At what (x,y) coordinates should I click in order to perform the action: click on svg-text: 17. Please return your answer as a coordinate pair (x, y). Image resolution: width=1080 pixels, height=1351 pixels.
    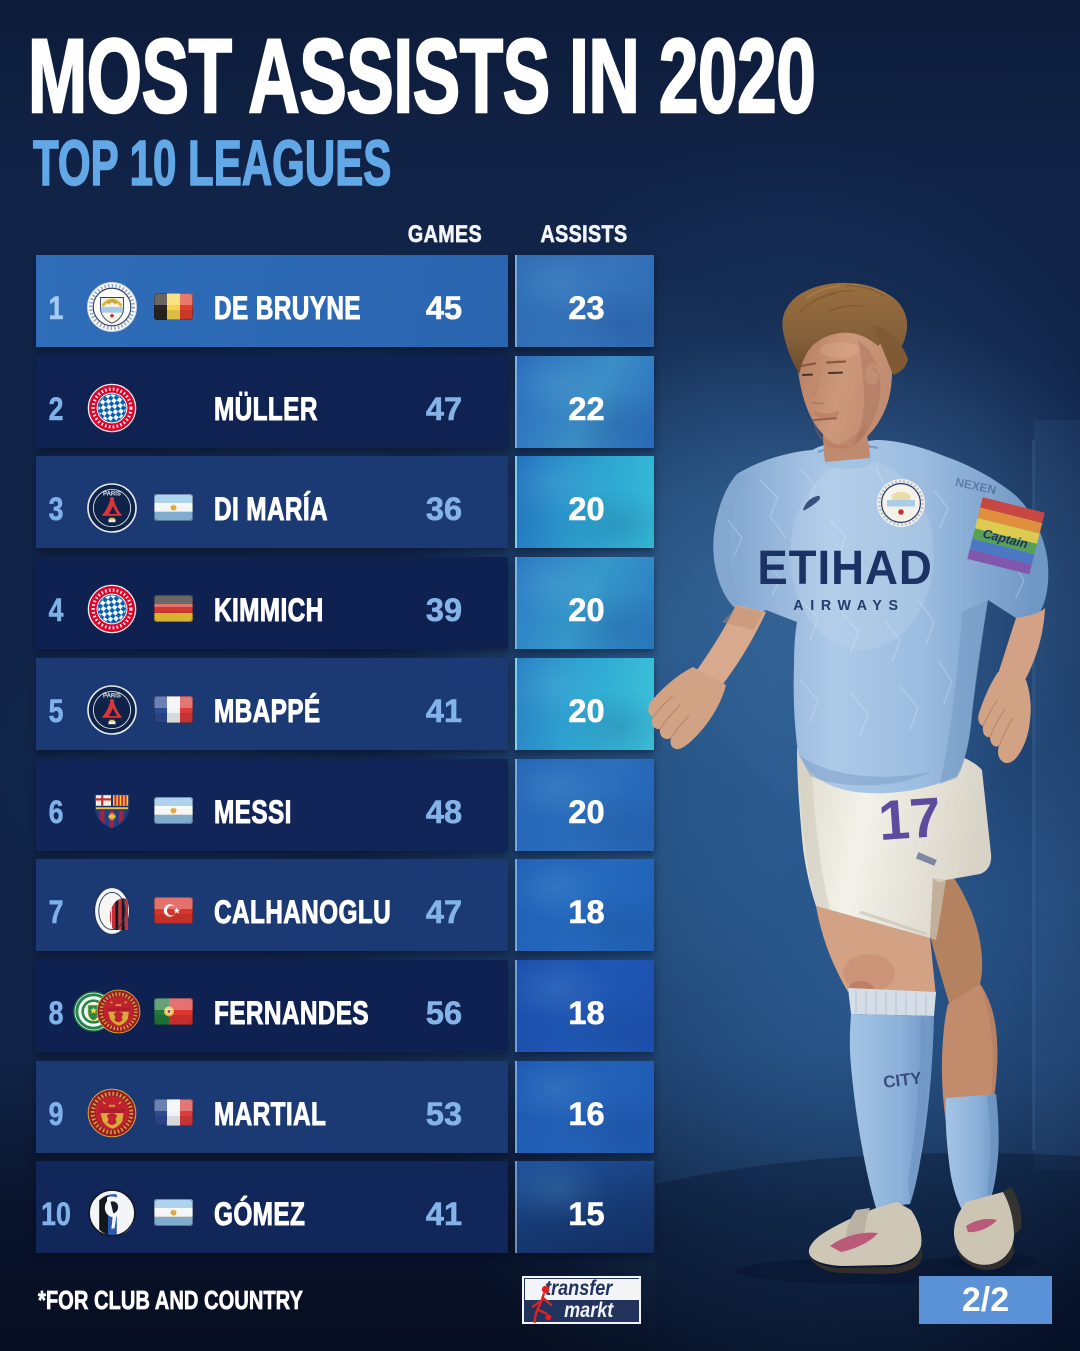
    Looking at the image, I should click on (909, 818).